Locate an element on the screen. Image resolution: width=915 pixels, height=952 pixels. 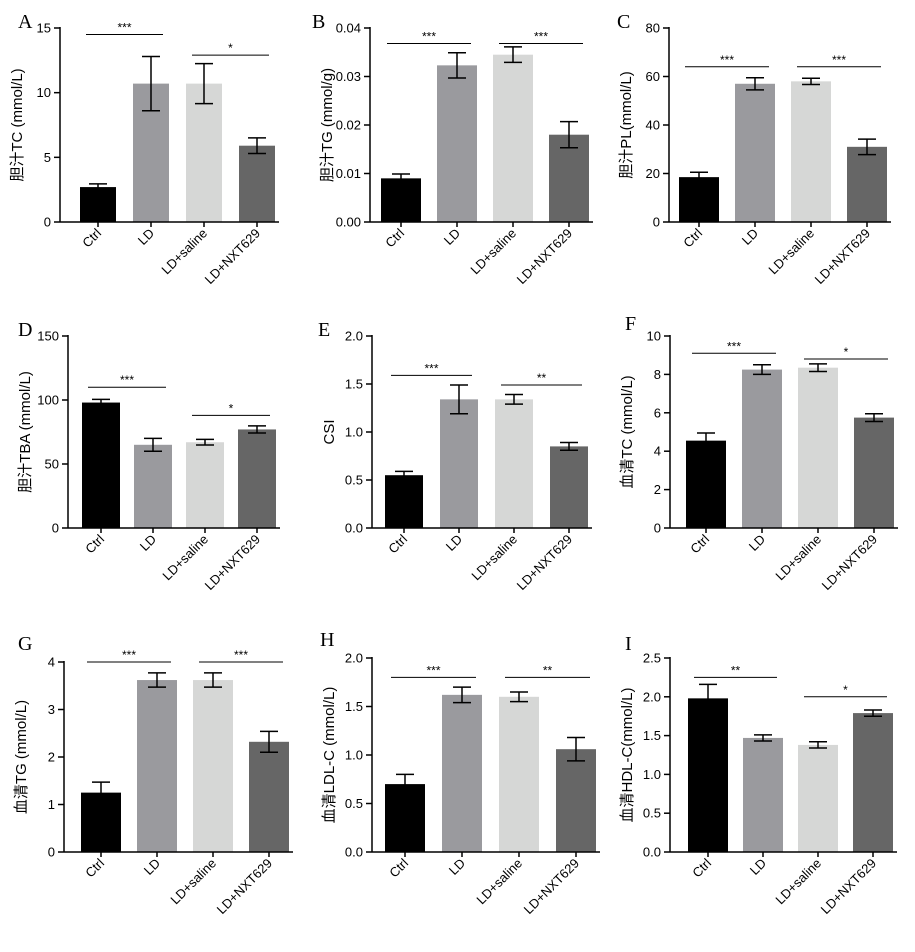
significance-label: ** is located at coordinates (548, 670).